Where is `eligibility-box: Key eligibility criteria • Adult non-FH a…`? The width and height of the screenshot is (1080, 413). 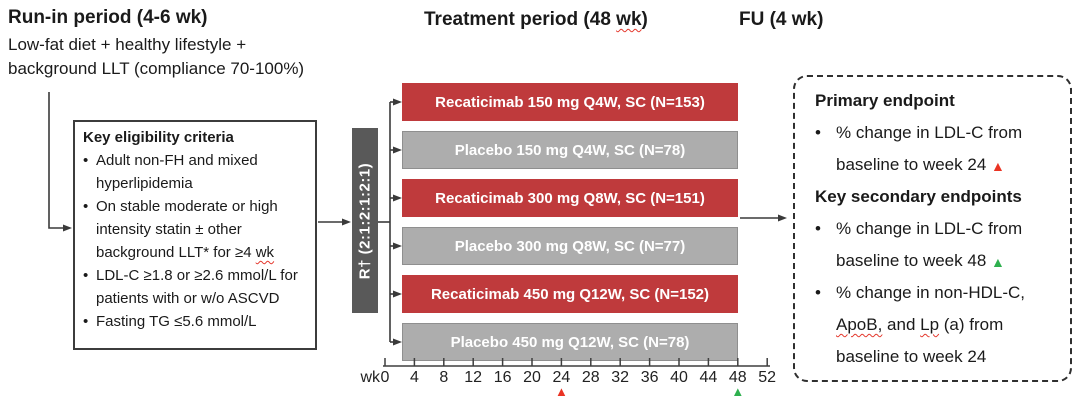 eligibility-box: Key eligibility criteria • Adult non-FH a… is located at coordinates (195, 235).